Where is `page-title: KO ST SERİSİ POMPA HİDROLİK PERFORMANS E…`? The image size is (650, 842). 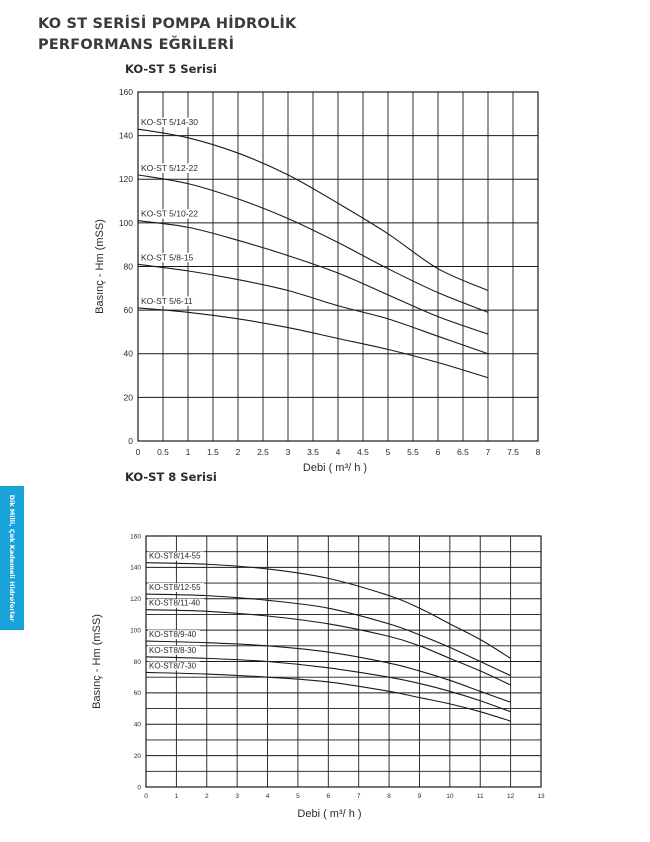
page-title: KO ST SERİSİ POMPA HİDROLİK PERFORMANS E… is located at coordinates (167, 34).